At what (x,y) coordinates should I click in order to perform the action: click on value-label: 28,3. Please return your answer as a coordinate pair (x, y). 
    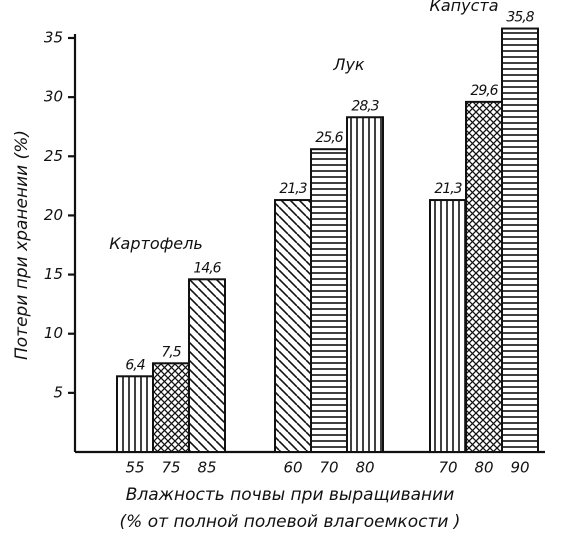
    Looking at the image, I should click on (364, 106).